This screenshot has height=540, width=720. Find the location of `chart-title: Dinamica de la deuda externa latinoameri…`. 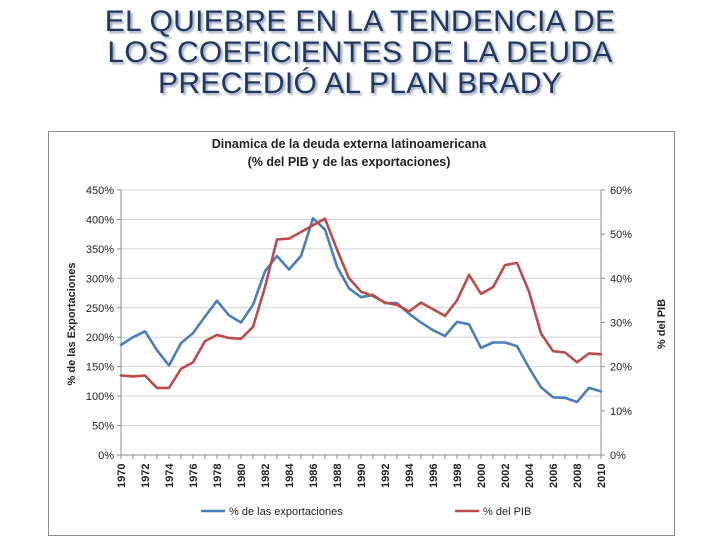

chart-title: Dinamica de la deuda externa latinoameri… is located at coordinates (349, 144).